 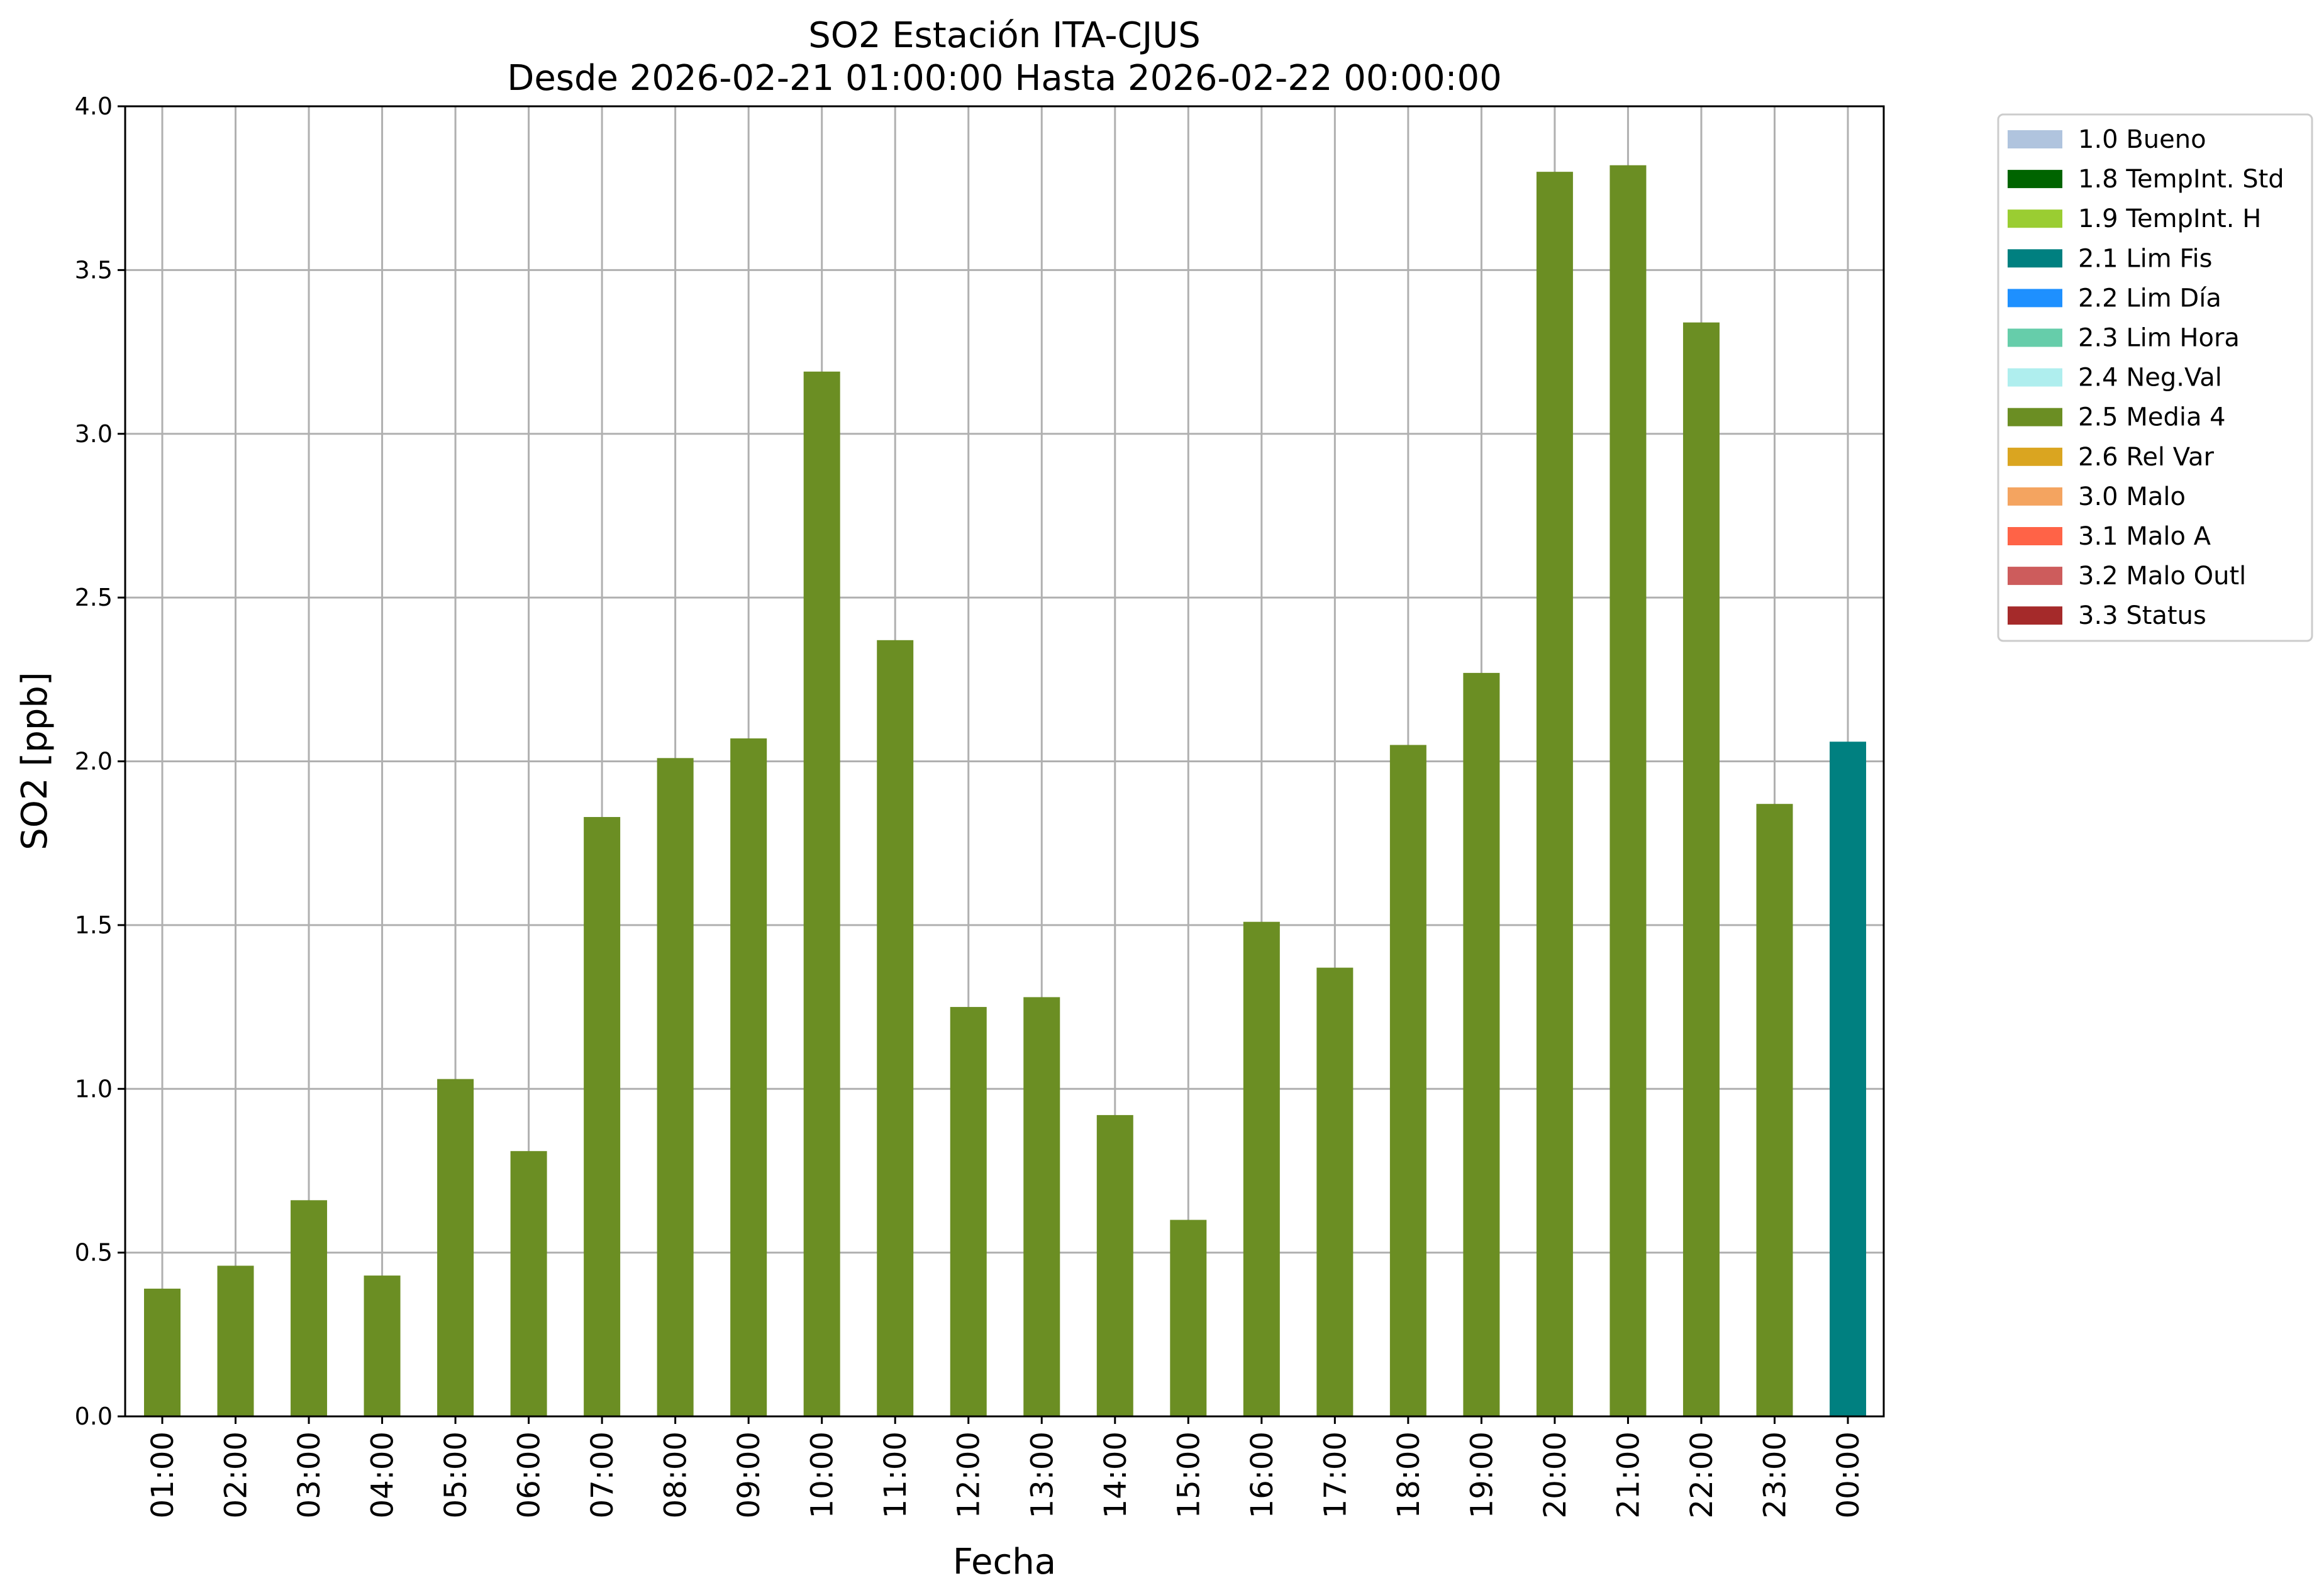 What do you see at coordinates (2162, 576) in the screenshot?
I see `legend-label: 3.2 Malo Outl` at bounding box center [2162, 576].